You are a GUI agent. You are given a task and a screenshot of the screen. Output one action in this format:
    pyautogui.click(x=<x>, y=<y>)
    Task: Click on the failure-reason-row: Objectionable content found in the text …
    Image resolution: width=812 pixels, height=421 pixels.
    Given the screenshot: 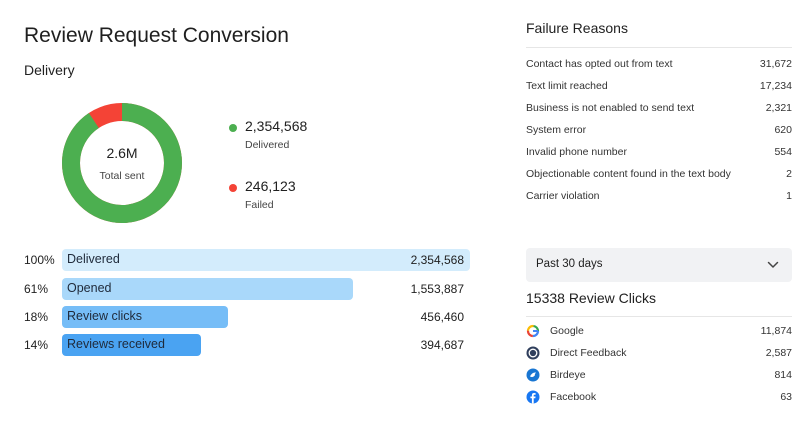 What is the action you would take?
    pyautogui.click(x=659, y=176)
    